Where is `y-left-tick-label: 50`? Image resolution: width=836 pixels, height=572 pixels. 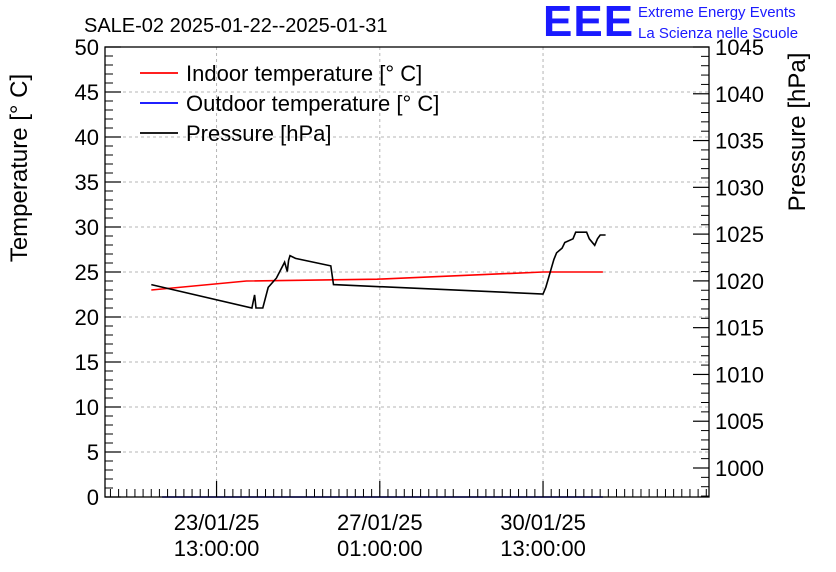
y-left-tick-label: 50 is located at coordinates (87, 47).